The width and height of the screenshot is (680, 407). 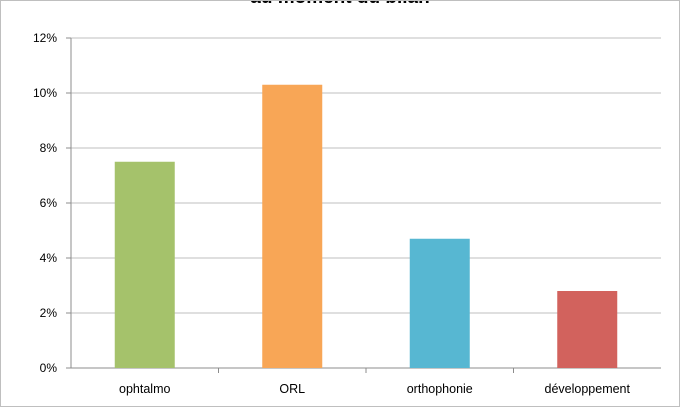 What do you see at coordinates (45, 38) in the screenshot?
I see `y-tick-label: 12%` at bounding box center [45, 38].